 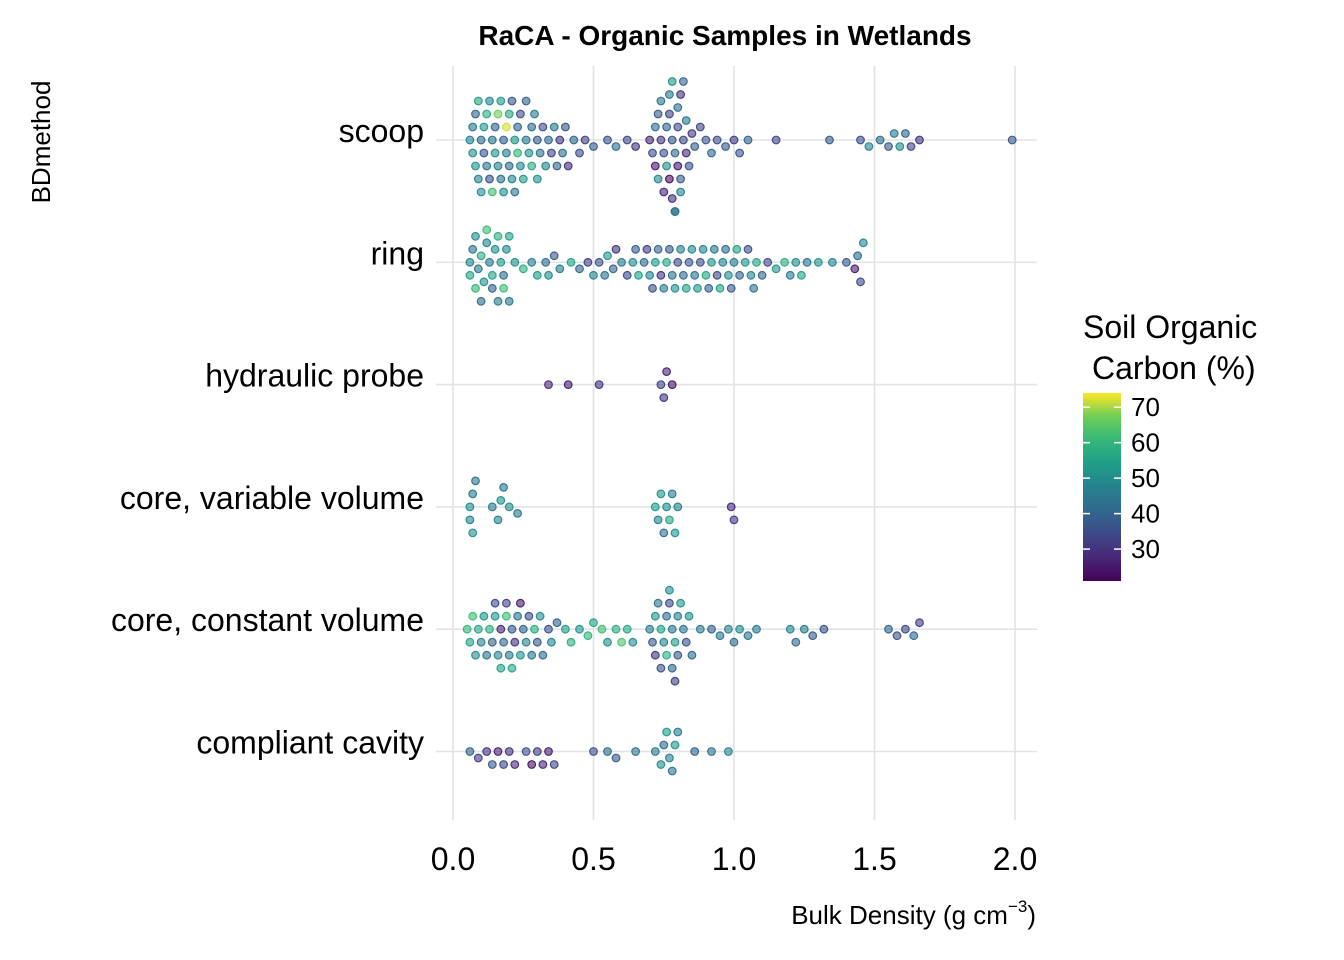 I want to click on y-tick-label: core, constant volume, so click(x=267, y=620).